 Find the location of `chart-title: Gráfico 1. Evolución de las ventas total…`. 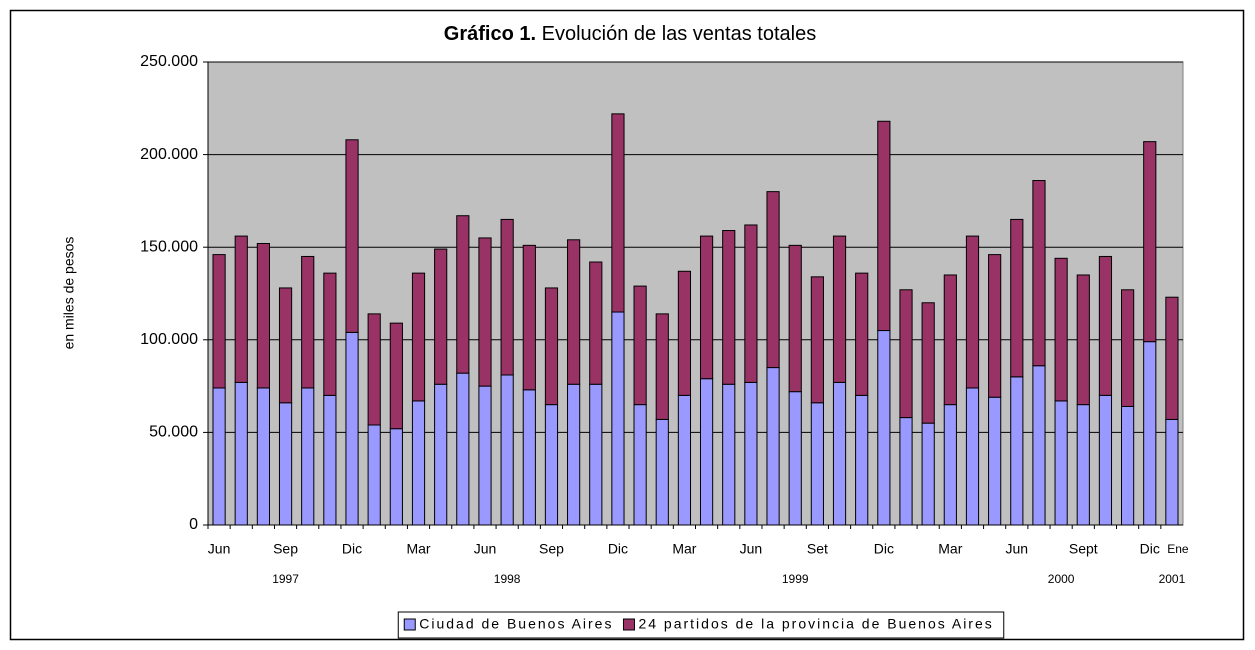

chart-title: Gráfico 1. Evolución de las ventas total… is located at coordinates (630, 34).